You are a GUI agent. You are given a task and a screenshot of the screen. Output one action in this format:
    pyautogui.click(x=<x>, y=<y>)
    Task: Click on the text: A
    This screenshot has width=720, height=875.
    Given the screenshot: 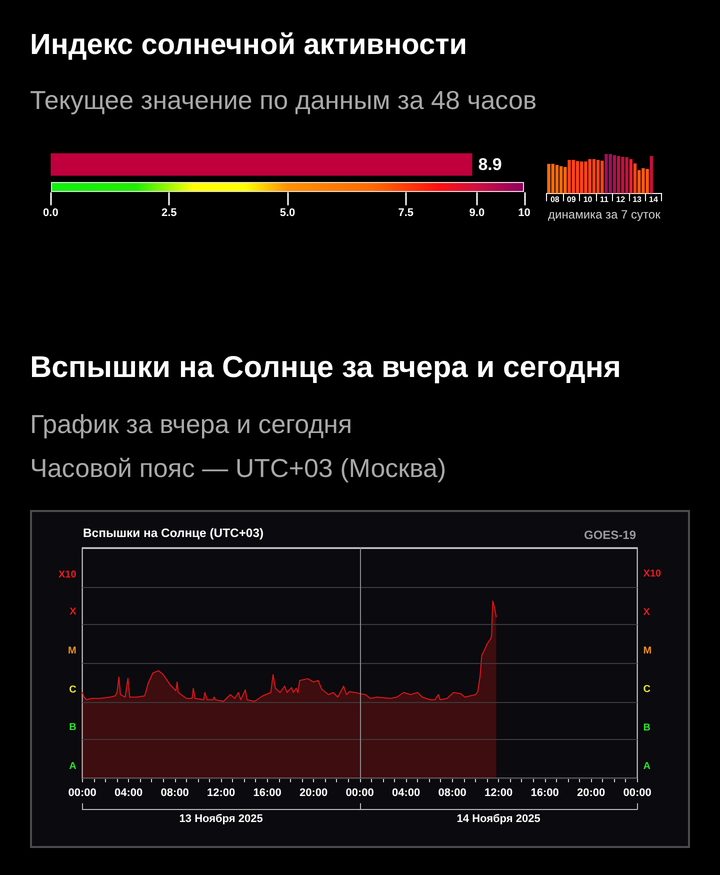 What is the action you would take?
    pyautogui.click(x=72, y=766)
    